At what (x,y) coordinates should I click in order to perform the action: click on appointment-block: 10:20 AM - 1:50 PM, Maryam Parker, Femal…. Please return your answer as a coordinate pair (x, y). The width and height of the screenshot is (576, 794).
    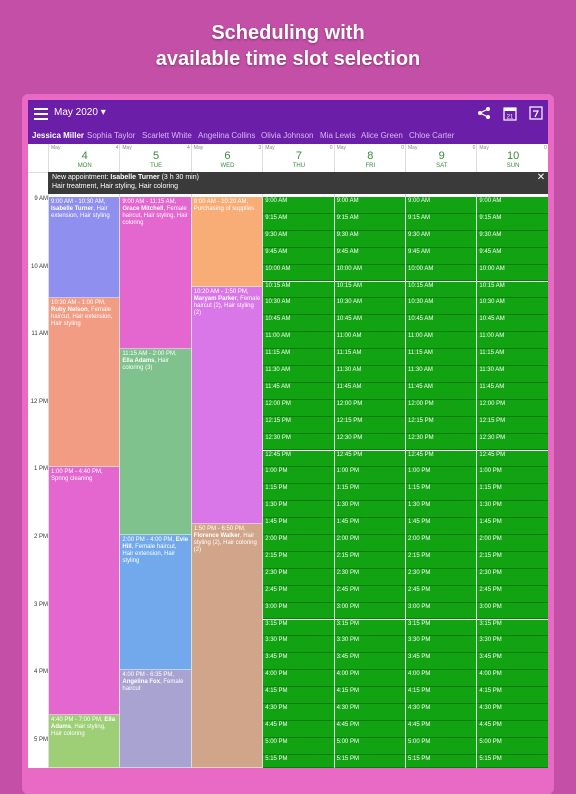
    Looking at the image, I should click on (227, 405).